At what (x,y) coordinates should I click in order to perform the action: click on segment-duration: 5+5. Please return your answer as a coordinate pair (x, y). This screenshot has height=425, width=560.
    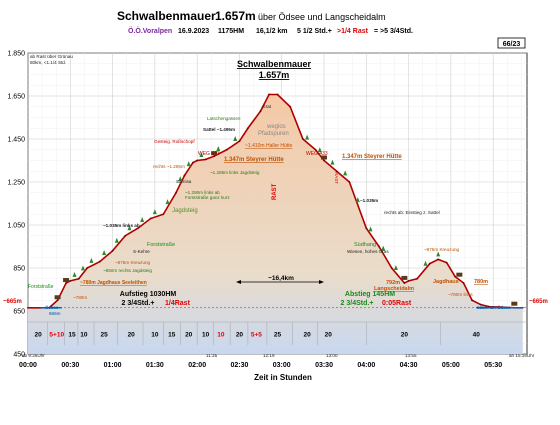
    Looking at the image, I should click on (256, 335).